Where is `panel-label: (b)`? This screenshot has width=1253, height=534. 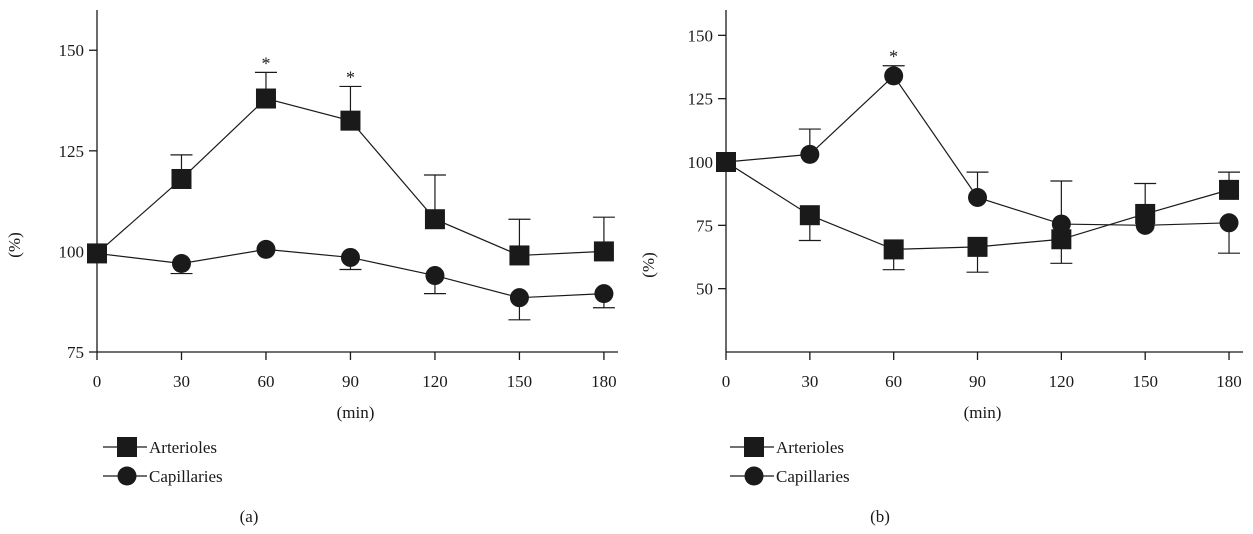
panel-label: (b) is located at coordinates (880, 516).